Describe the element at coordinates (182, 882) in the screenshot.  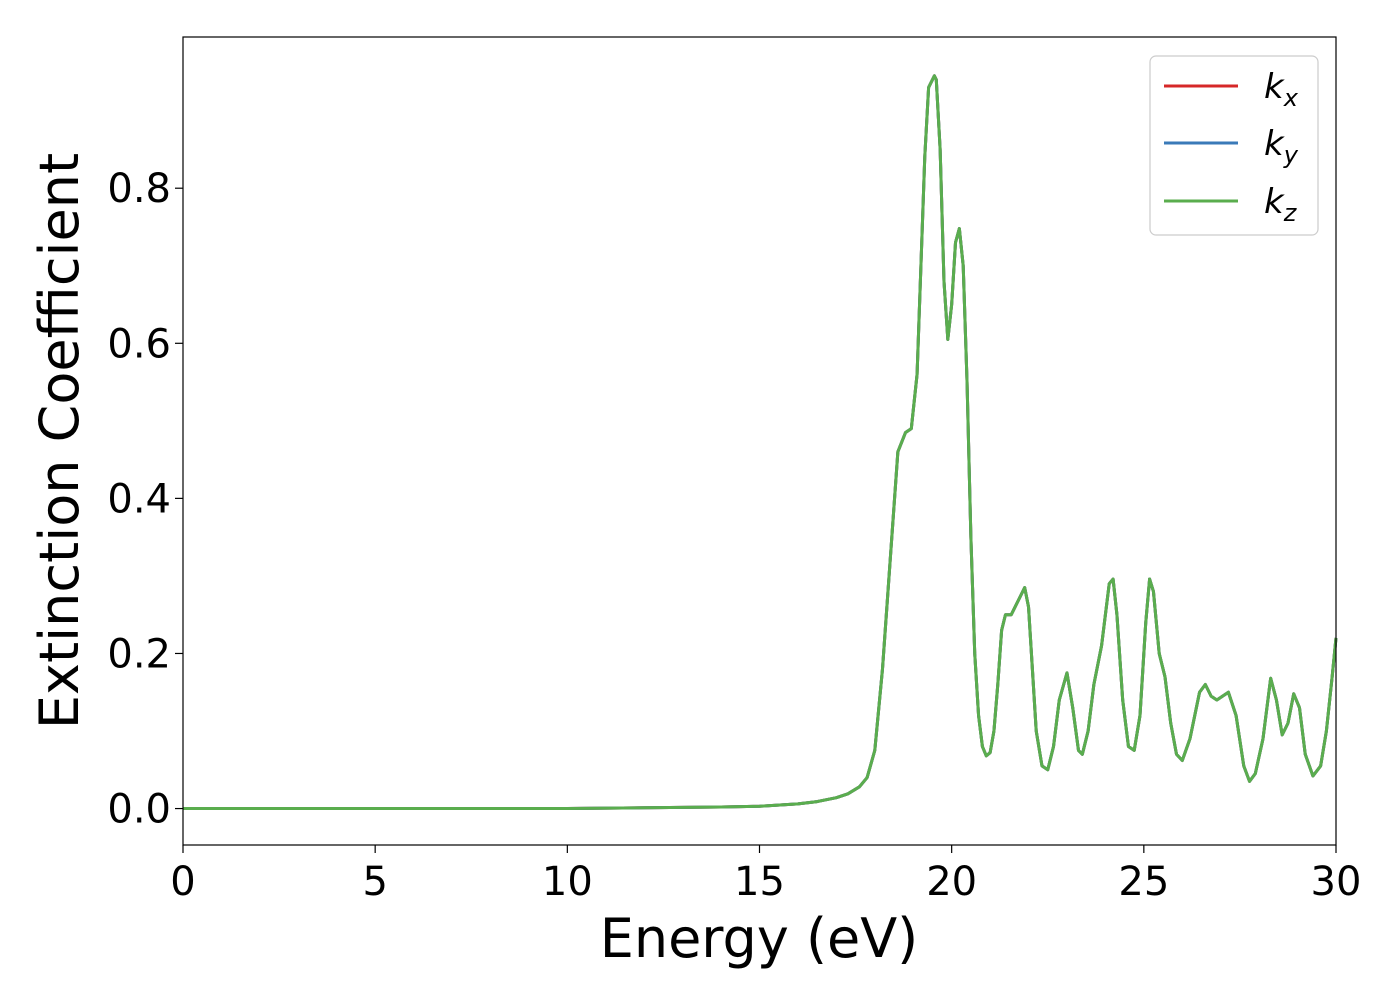
I see `x-tick-label: 0` at that location.